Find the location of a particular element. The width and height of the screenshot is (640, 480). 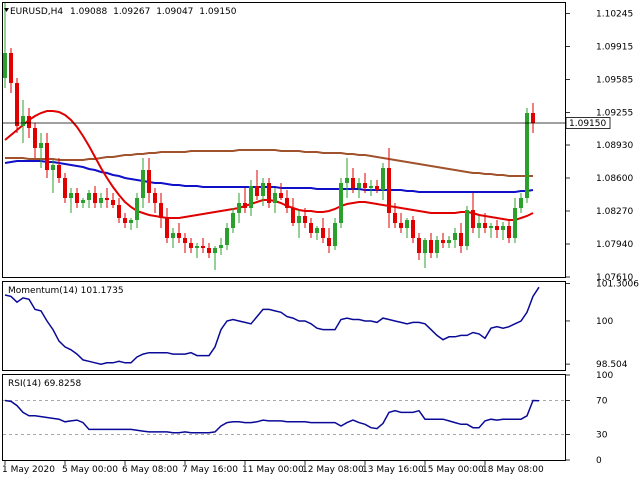

rsi-ytick-label: 0 is located at coordinates (599, 461).